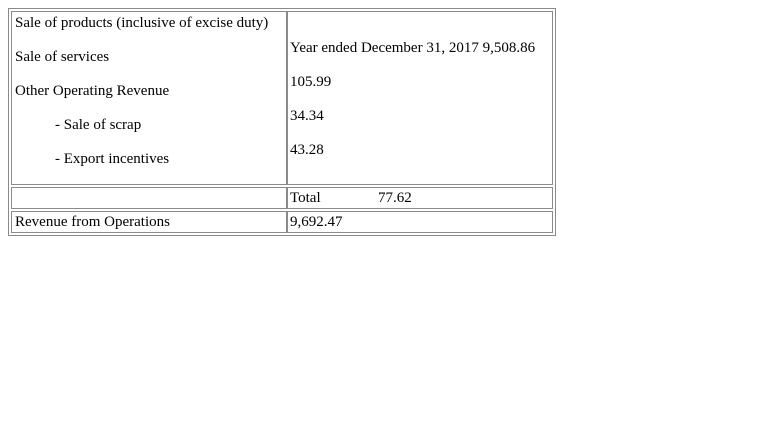 The height and width of the screenshot is (433, 764). Describe the element at coordinates (420, 198) in the screenshot. I see `total-cell: Total 77.62` at that location.